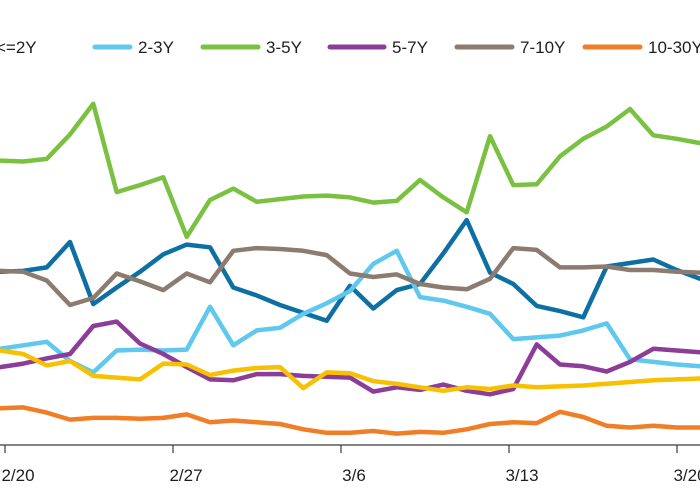 The width and height of the screenshot is (700, 500). Describe the element at coordinates (354, 475) in the screenshot. I see `x-tick-label: 3/6` at that location.